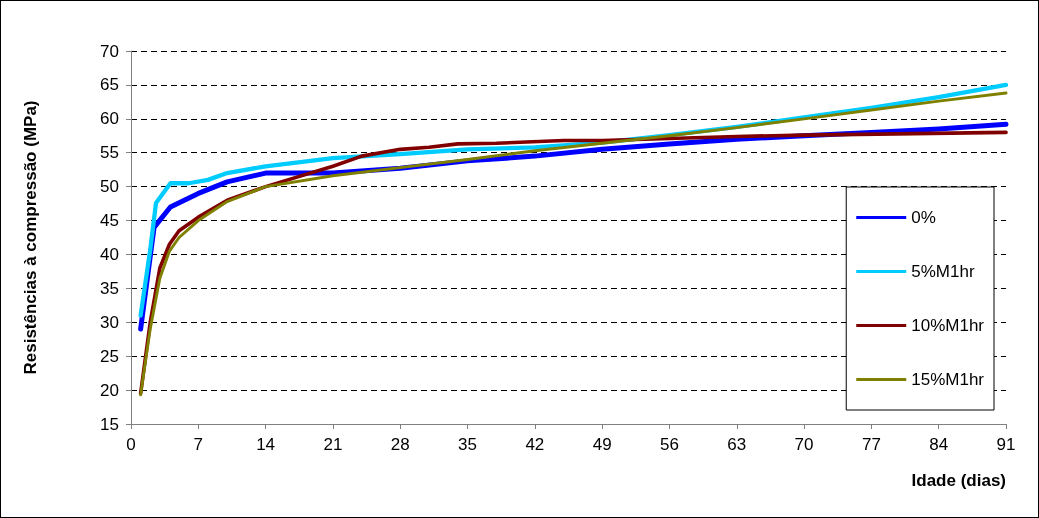 The width and height of the screenshot is (1039, 518). Describe the element at coordinates (1006, 444) in the screenshot. I see `x-tick-label: 91` at that location.